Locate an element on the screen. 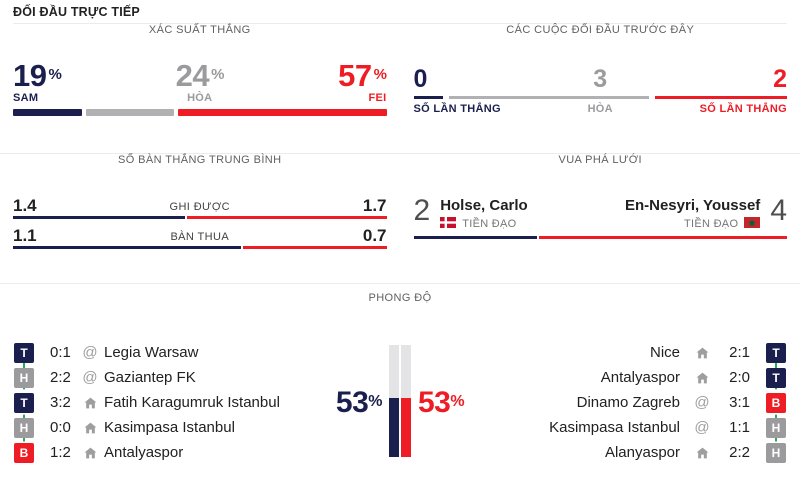 This screenshot has height=484, width=800. morocco-flag-icon is located at coordinates (752, 224).